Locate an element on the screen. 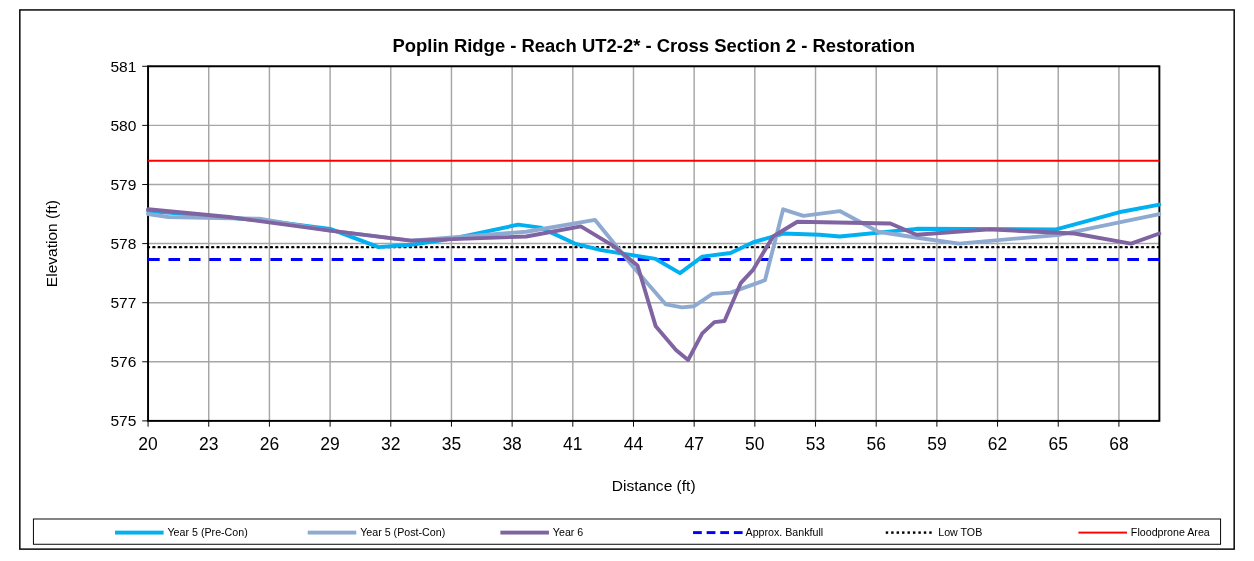 This screenshot has height=561, width=1254. x-tick-label: 20 is located at coordinates (148, 444).